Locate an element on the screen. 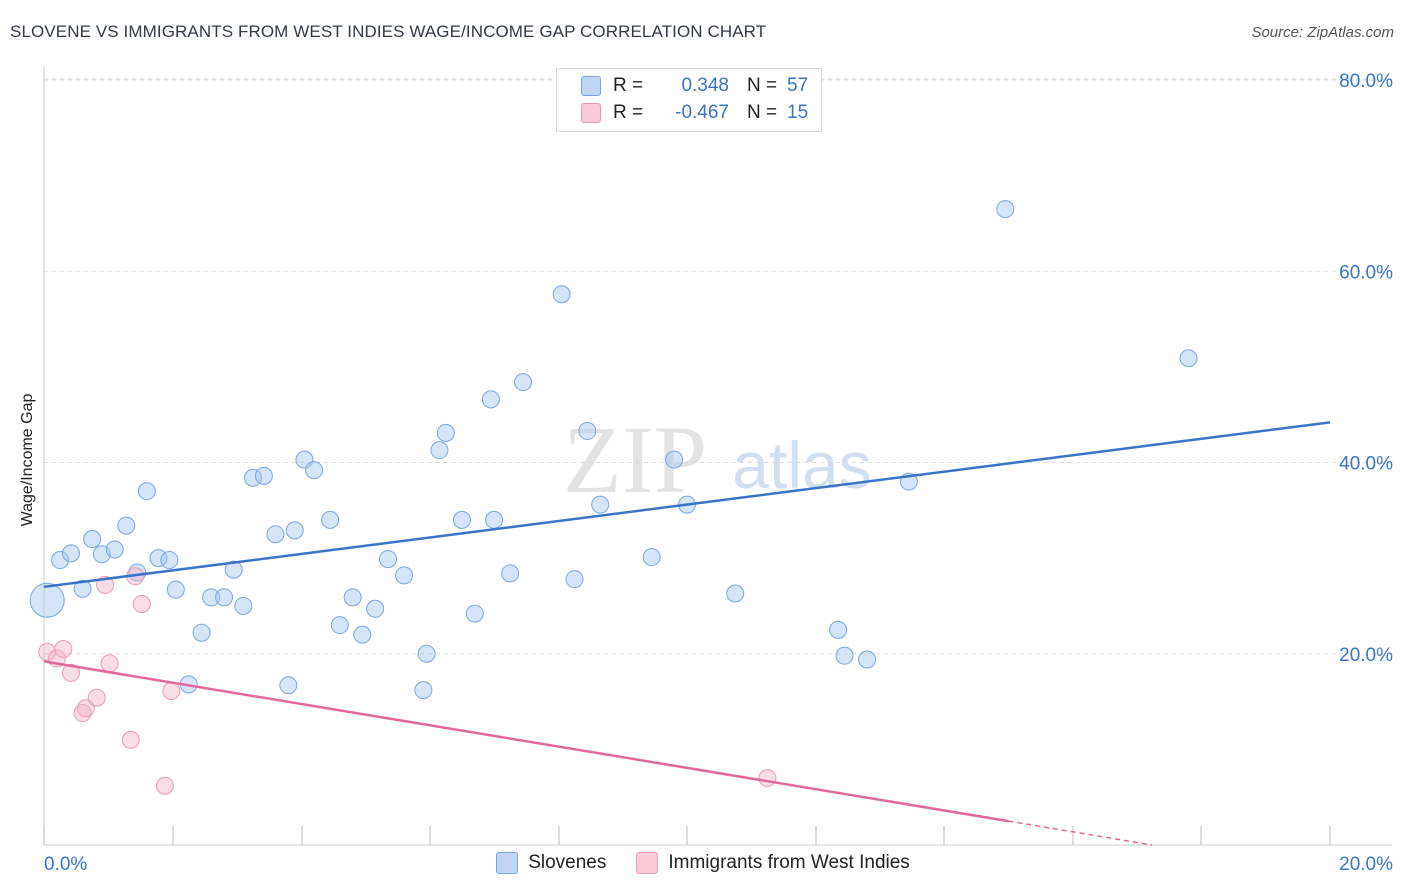  legend-row-slovenes: R = 0.348 N = 57 is located at coordinates (694, 86).